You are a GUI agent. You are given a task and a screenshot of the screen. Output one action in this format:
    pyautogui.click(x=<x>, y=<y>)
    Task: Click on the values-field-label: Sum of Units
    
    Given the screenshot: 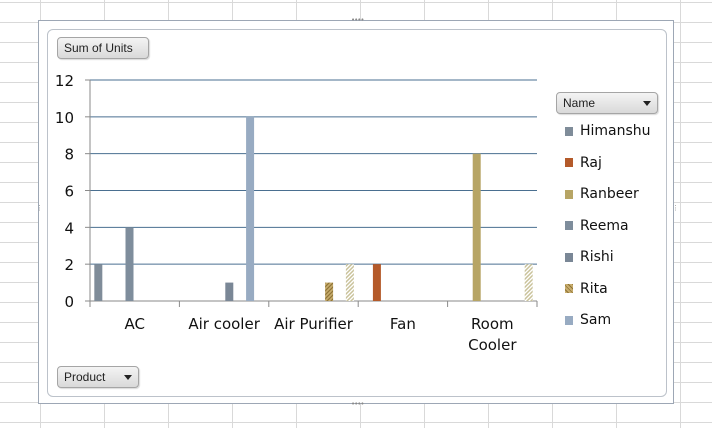 What is the action you would take?
    pyautogui.click(x=98, y=48)
    